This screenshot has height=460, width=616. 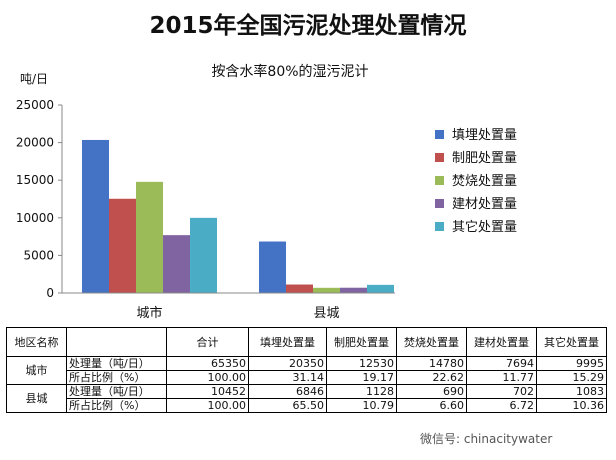 I want to click on chart-title: 按含水率80%的湿污泥计, so click(x=289, y=71).